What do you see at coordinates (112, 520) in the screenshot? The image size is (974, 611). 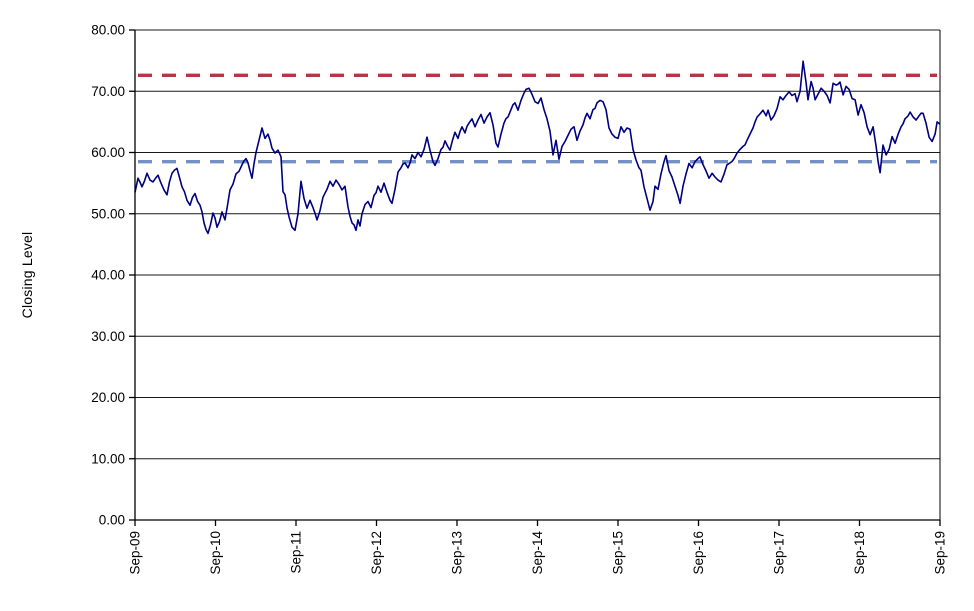 I see `y-tick-label: 0.00` at bounding box center [112, 520].